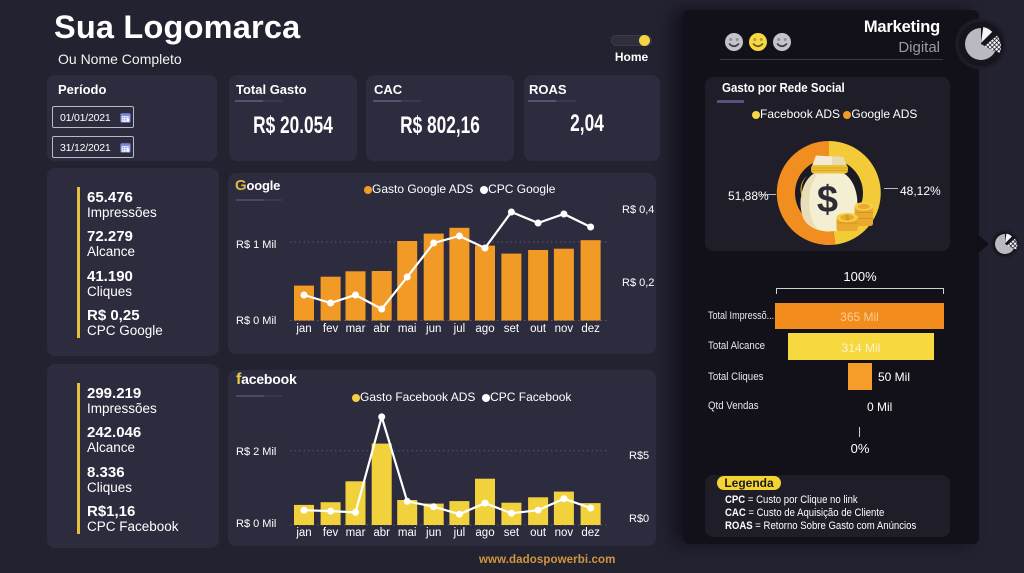  I want to click on svg-text: R$5, so click(639, 456).